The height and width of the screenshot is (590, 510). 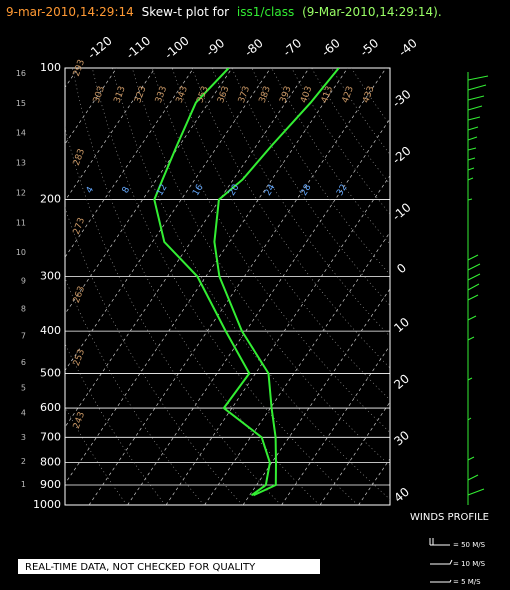 I want to click on y-tick-label: 800, so click(x=50, y=462).